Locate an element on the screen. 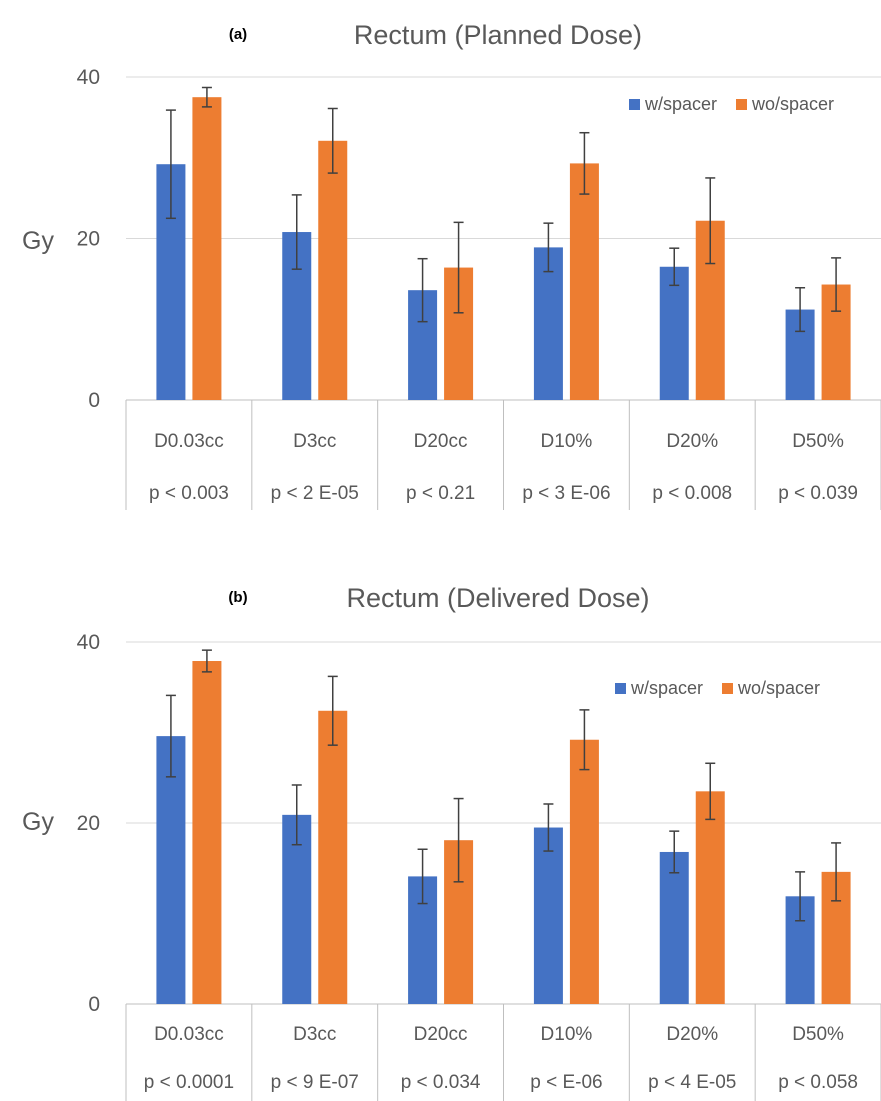 Image resolution: width=881 pixels, height=1101 pixels. x-tick-sublabel: p < 0.034 is located at coordinates (441, 1082).